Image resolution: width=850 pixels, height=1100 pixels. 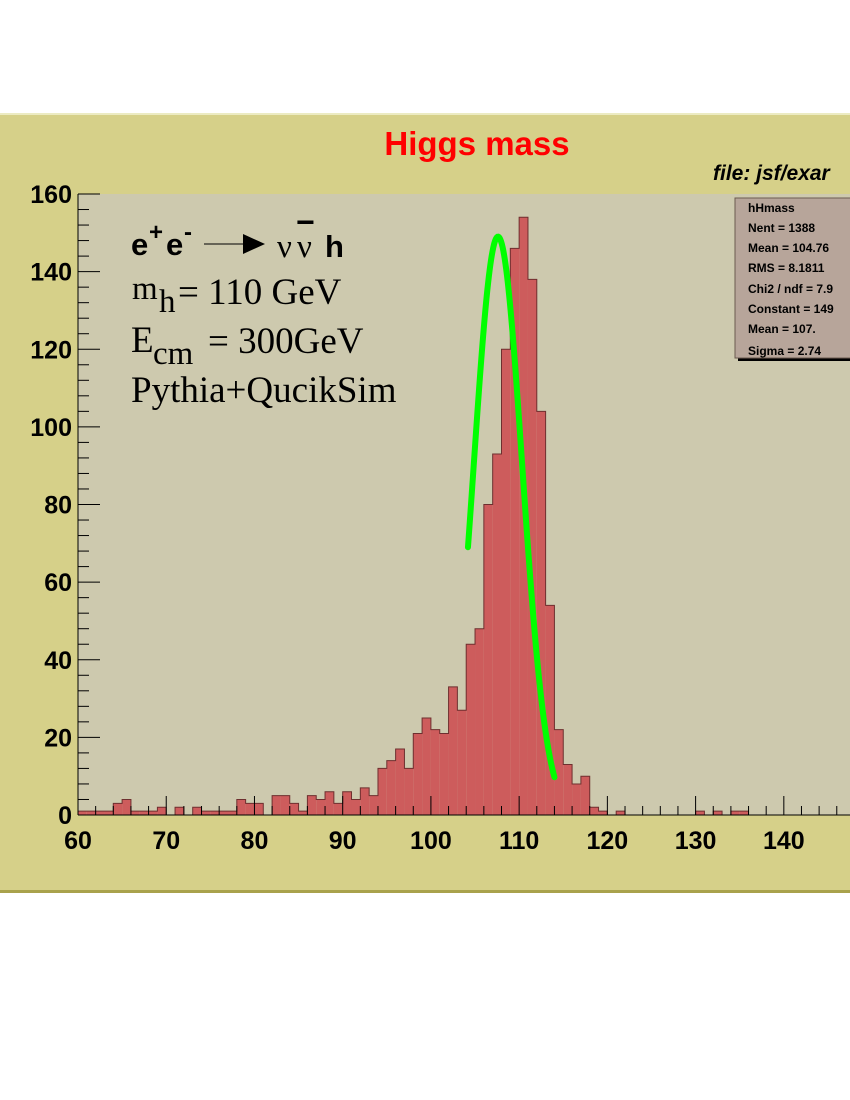 I want to click on y-tick-label: 60, so click(x=58, y=583).